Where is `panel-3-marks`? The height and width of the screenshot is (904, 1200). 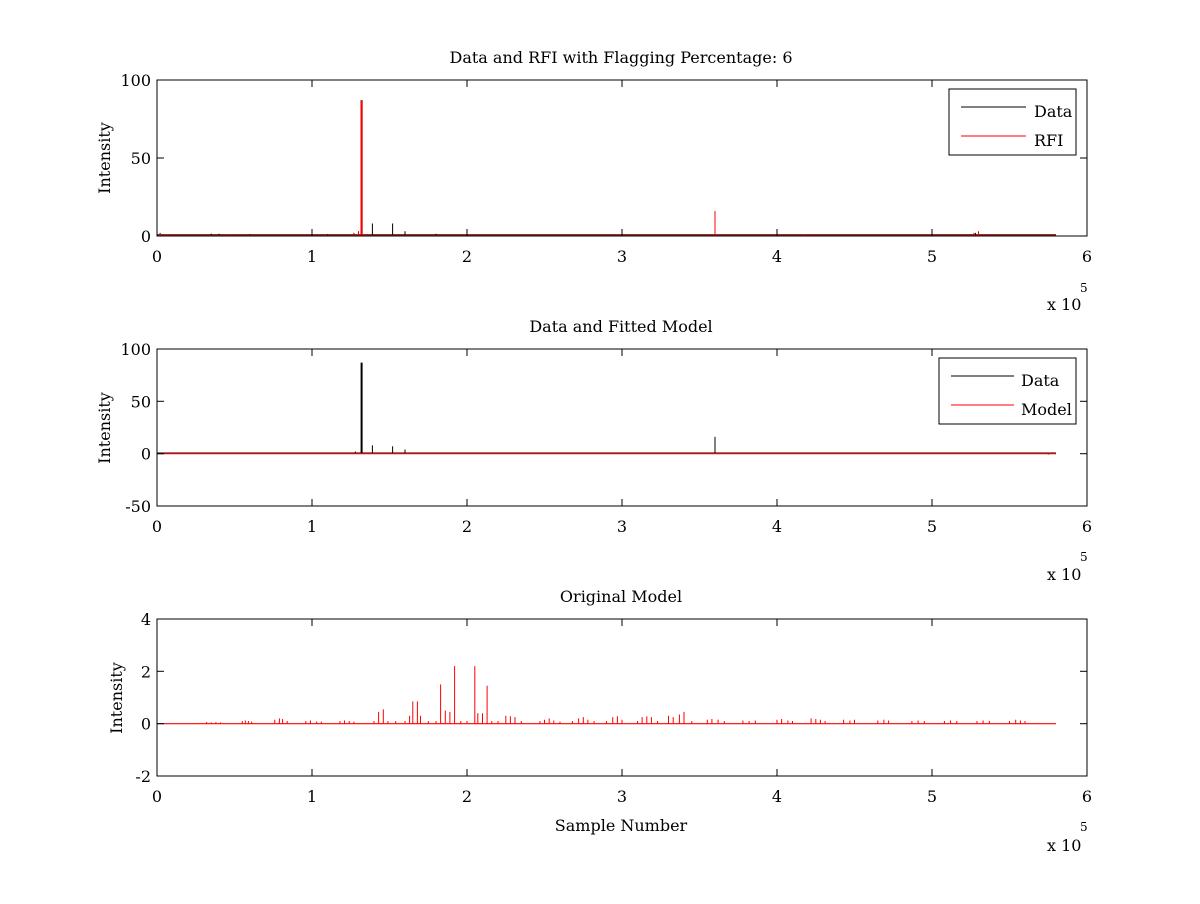
panel-3-marks is located at coordinates (606, 695).